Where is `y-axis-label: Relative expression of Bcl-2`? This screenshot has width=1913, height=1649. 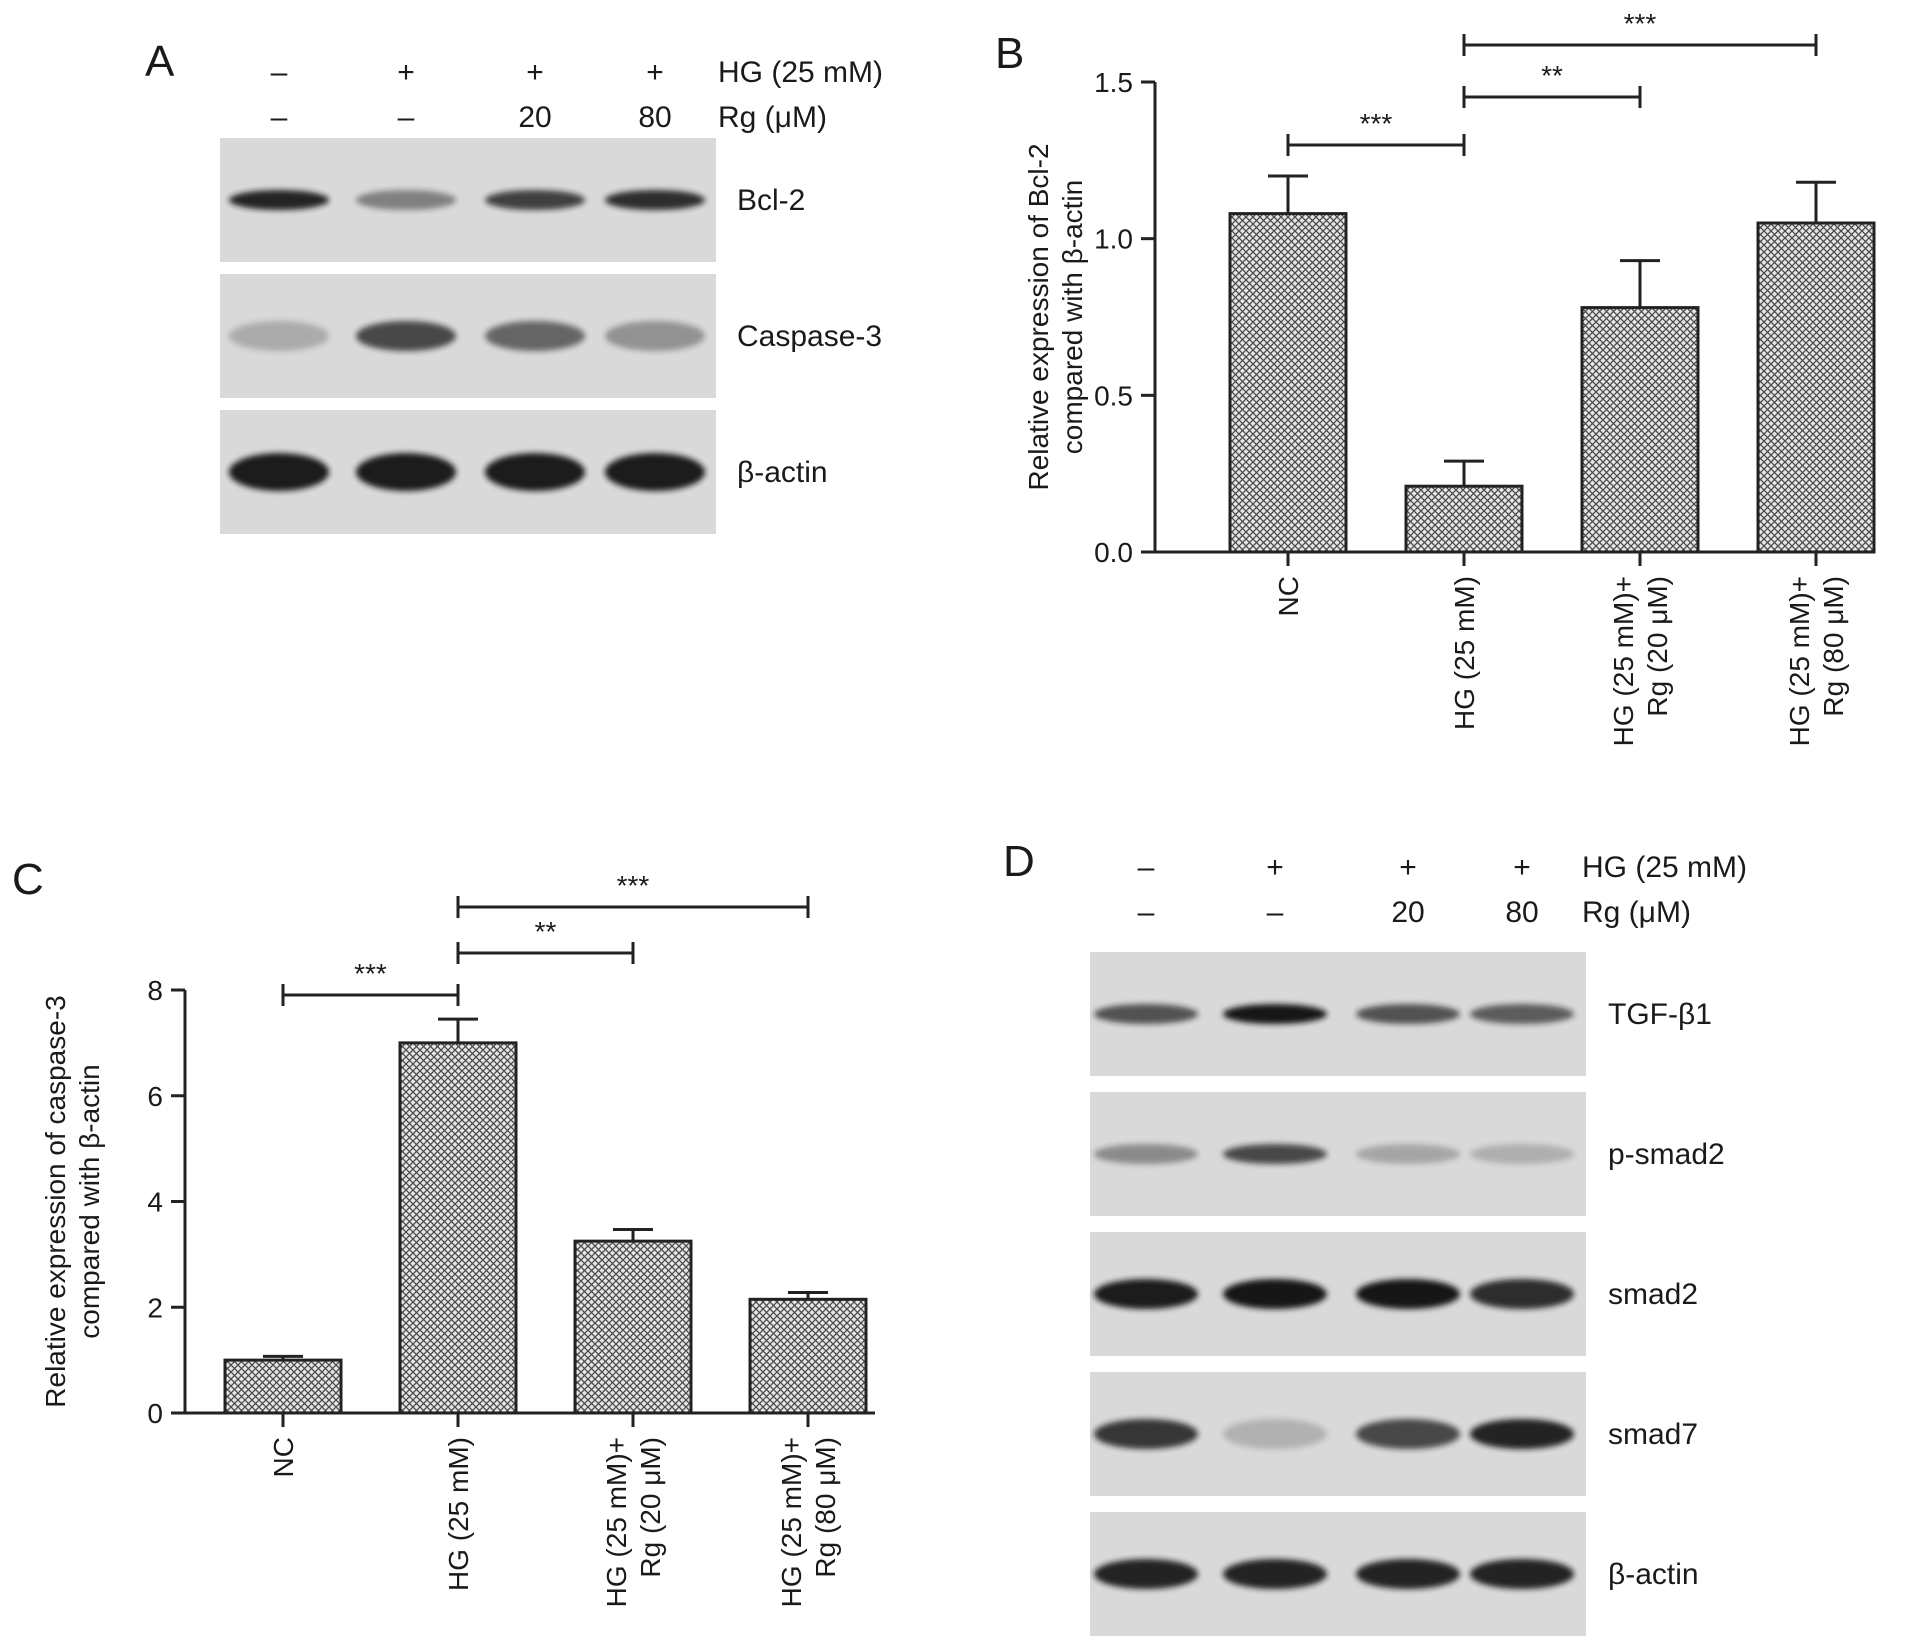 y-axis-label: Relative expression of Bcl-2 is located at coordinates (1038, 316).